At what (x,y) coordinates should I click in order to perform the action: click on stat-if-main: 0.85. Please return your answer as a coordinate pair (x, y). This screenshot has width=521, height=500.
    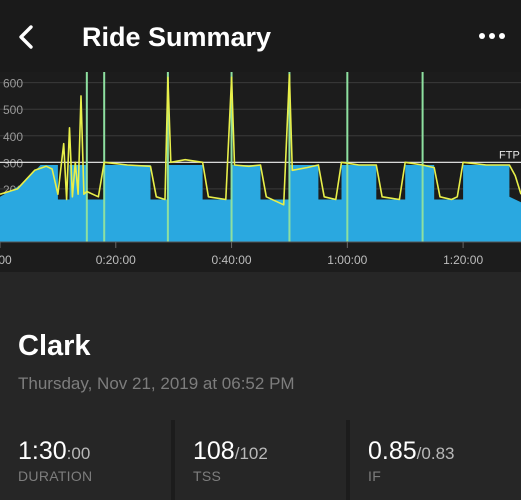
    Looking at the image, I should click on (392, 451).